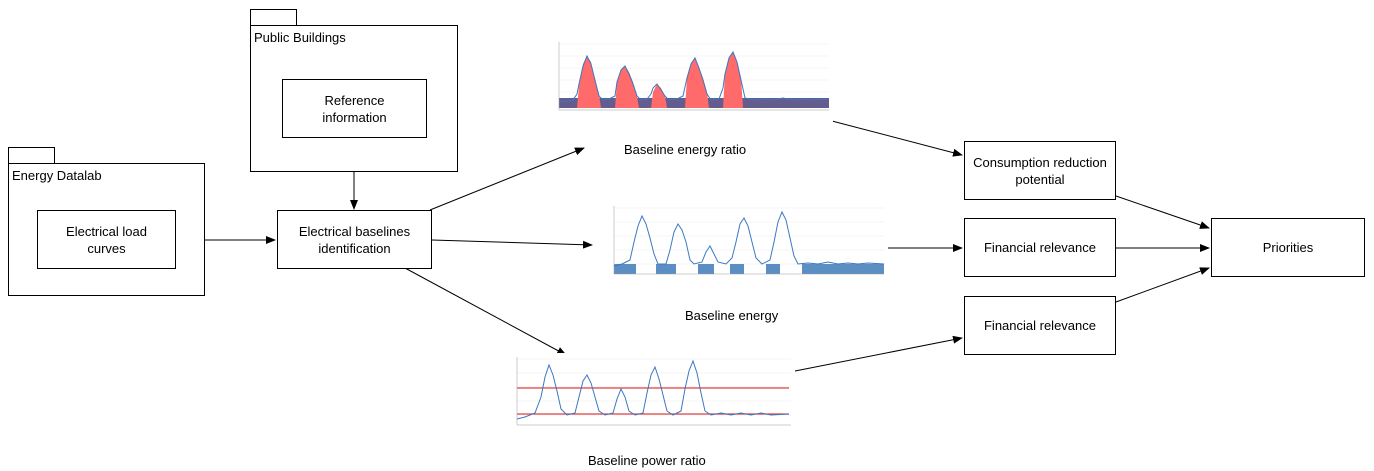 This screenshot has height=471, width=1374. What do you see at coordinates (647, 460) in the screenshot?
I see `baseline-power-ratio-caption: Baseline power ratio` at bounding box center [647, 460].